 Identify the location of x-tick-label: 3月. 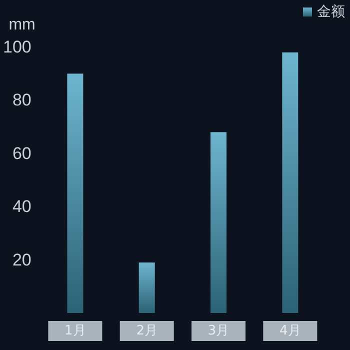
(219, 331).